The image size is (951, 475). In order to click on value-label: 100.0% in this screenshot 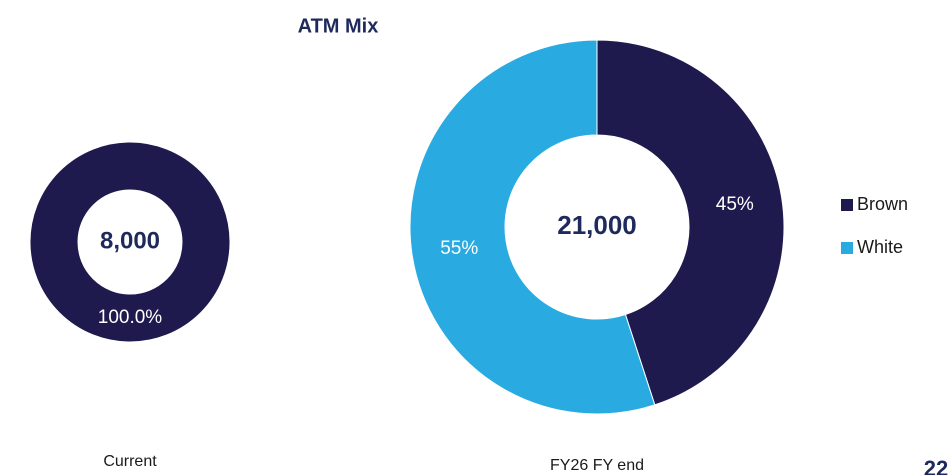, I will do `click(130, 317)`.